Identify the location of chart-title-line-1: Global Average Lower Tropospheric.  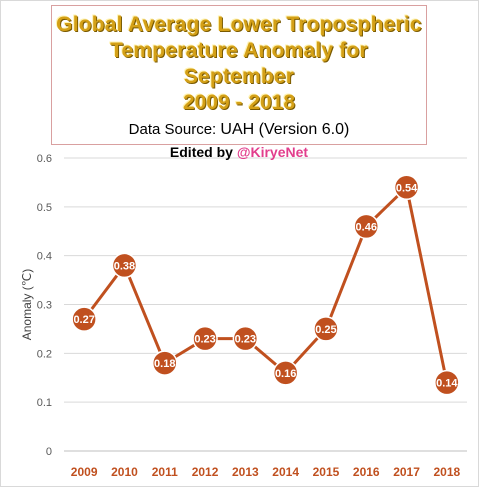
(239, 24).